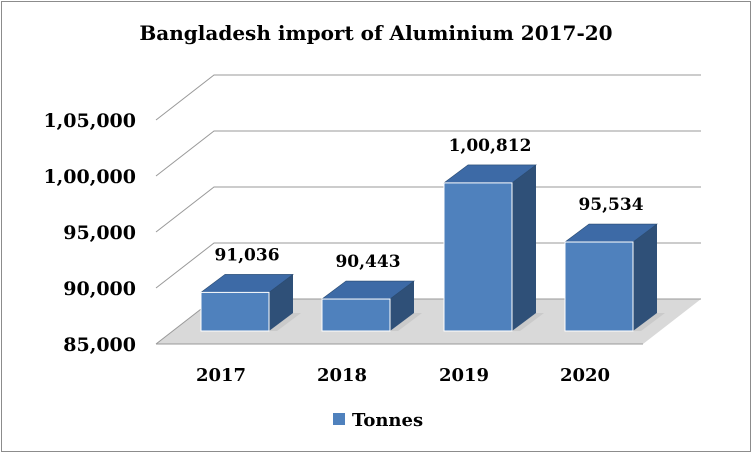  I want to click on x-category-label: 2020, so click(585, 375).